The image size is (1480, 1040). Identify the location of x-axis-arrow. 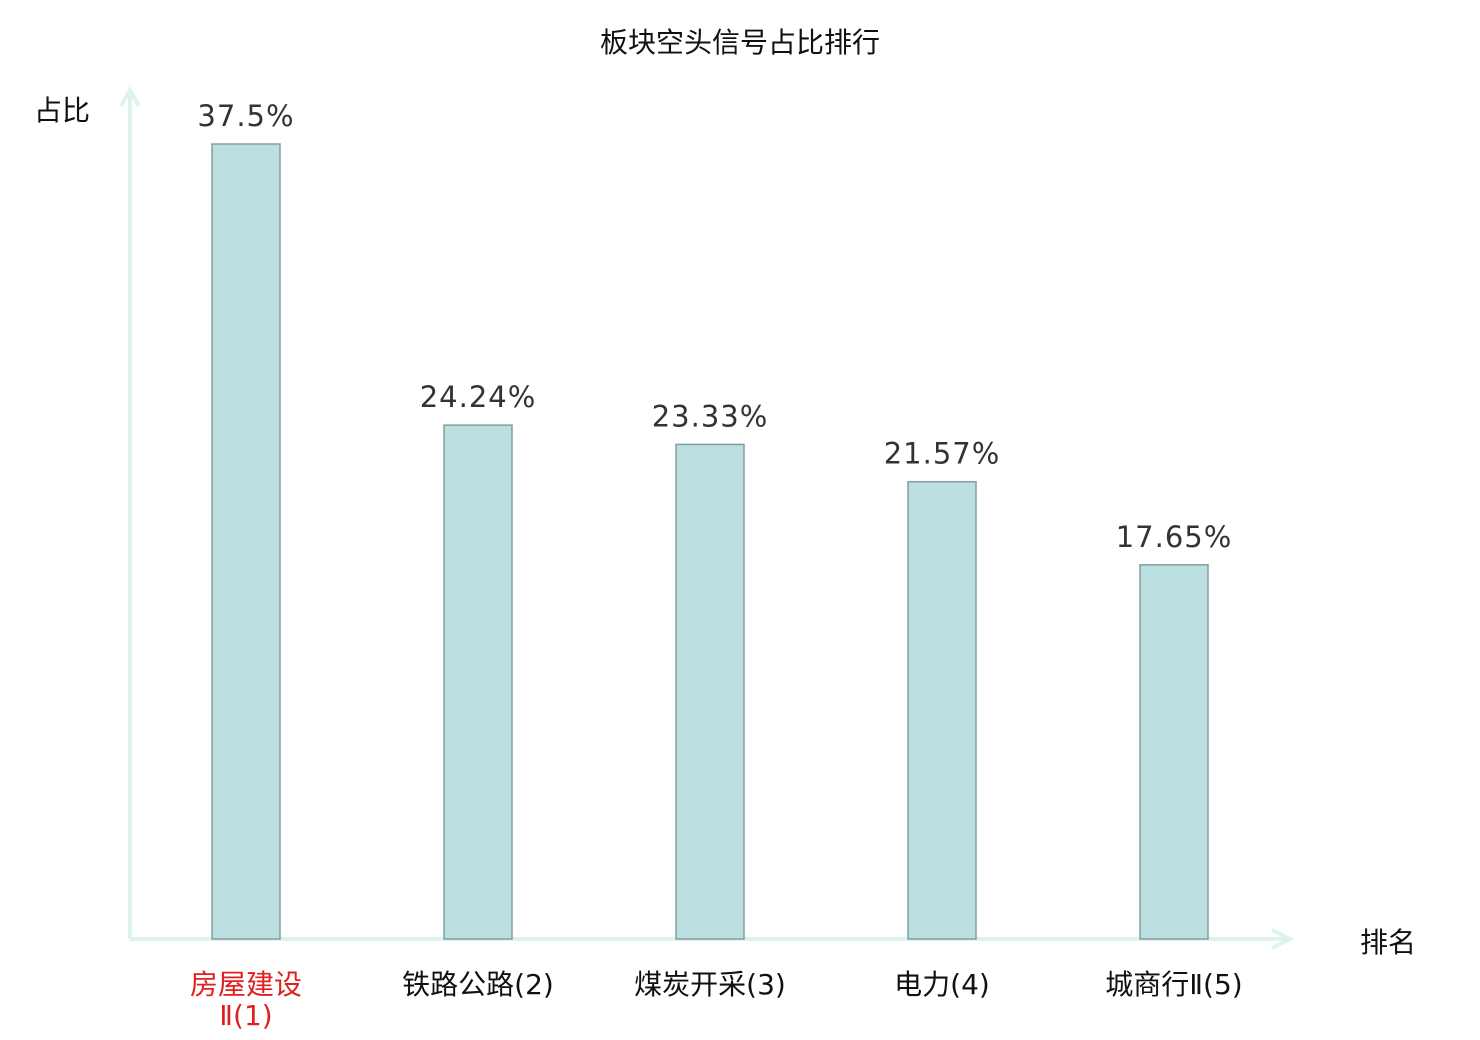
(1283, 939).